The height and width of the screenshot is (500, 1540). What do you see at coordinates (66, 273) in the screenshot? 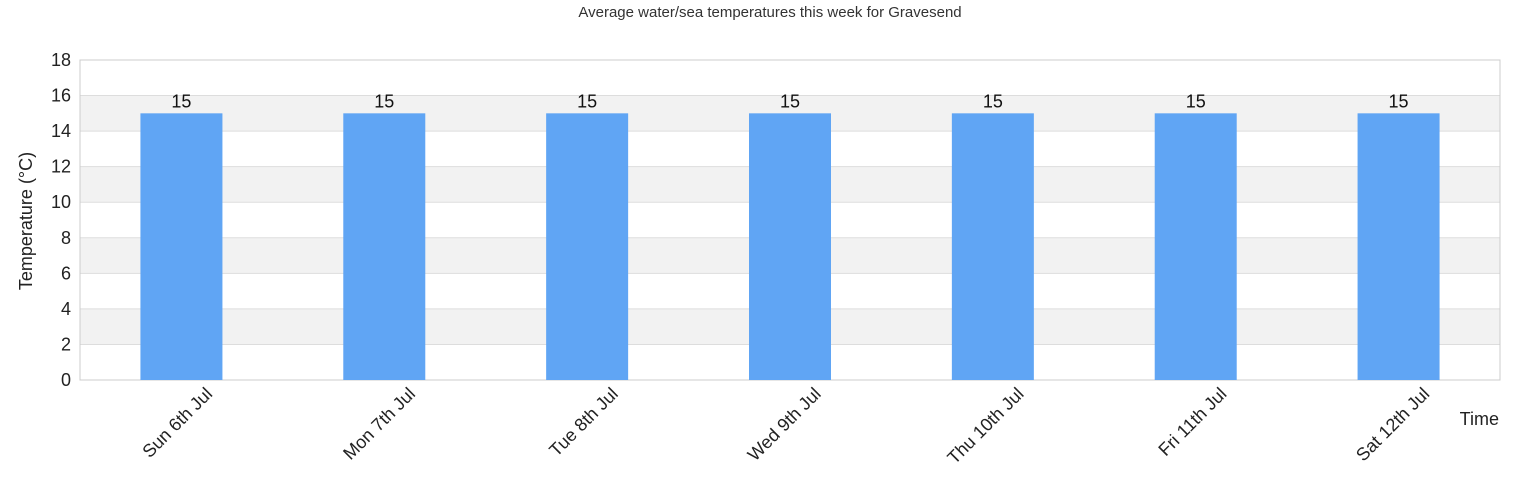
I see `y-tick-label: 6` at bounding box center [66, 273].